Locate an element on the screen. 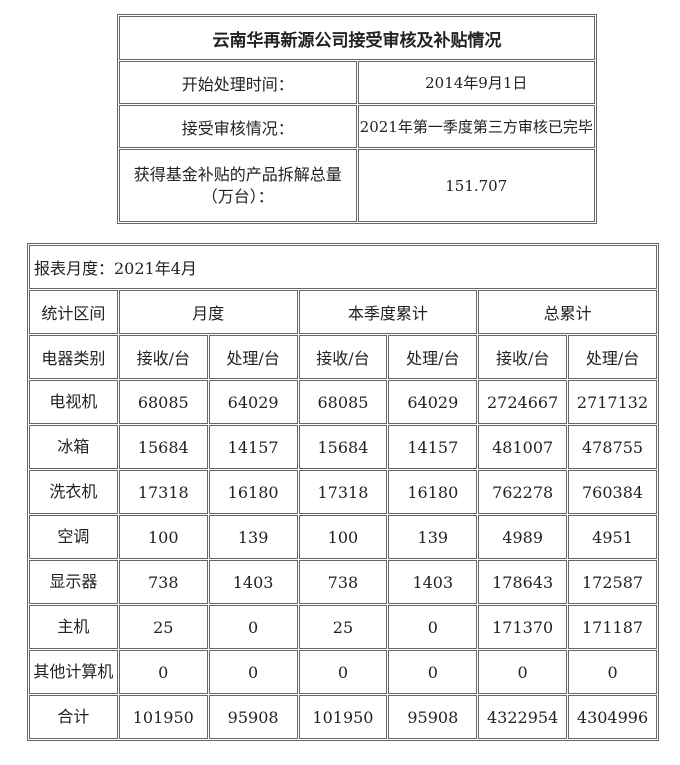 Image resolution: width=680 pixels, height=765 pixels. category-header: 电器类别 is located at coordinates (73, 357).